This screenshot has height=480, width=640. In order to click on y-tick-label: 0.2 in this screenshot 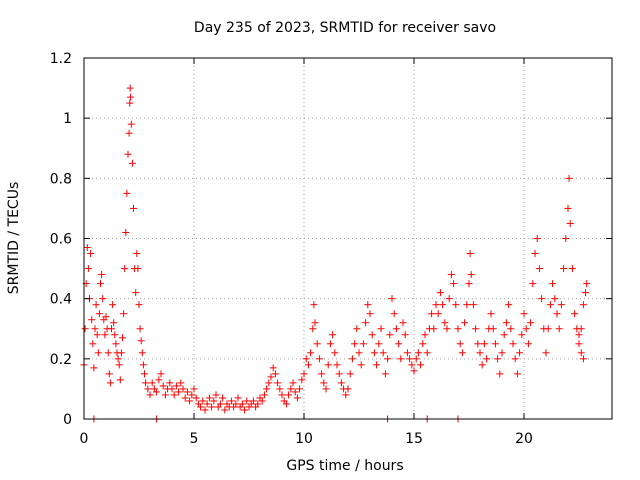, I will do `click(61, 360)`.